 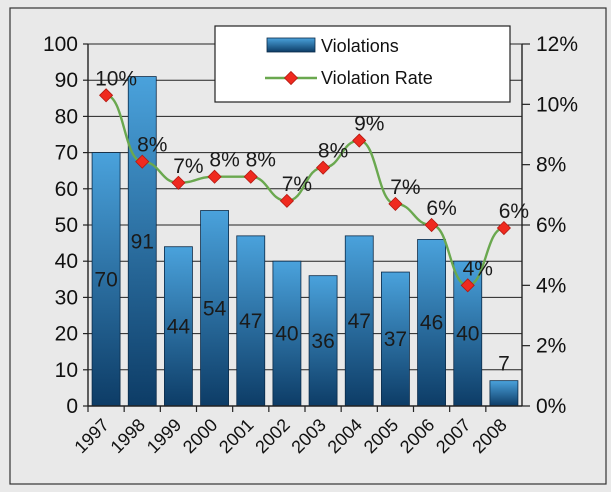 What do you see at coordinates (66, 334) in the screenshot?
I see `left-axis-tick-label: 20` at bounding box center [66, 334].